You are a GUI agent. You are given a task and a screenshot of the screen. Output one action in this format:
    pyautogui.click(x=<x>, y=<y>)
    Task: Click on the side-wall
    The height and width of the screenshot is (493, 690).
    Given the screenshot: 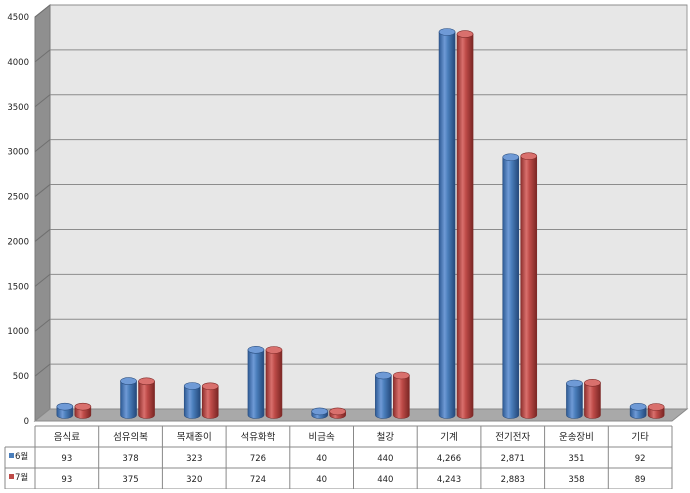 What is the action you would take?
    pyautogui.click(x=42, y=213)
    